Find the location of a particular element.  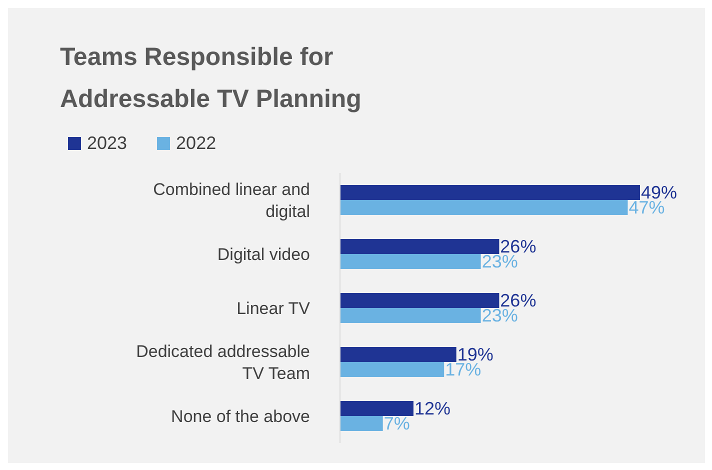

data-label: 12% is located at coordinates (432, 408).